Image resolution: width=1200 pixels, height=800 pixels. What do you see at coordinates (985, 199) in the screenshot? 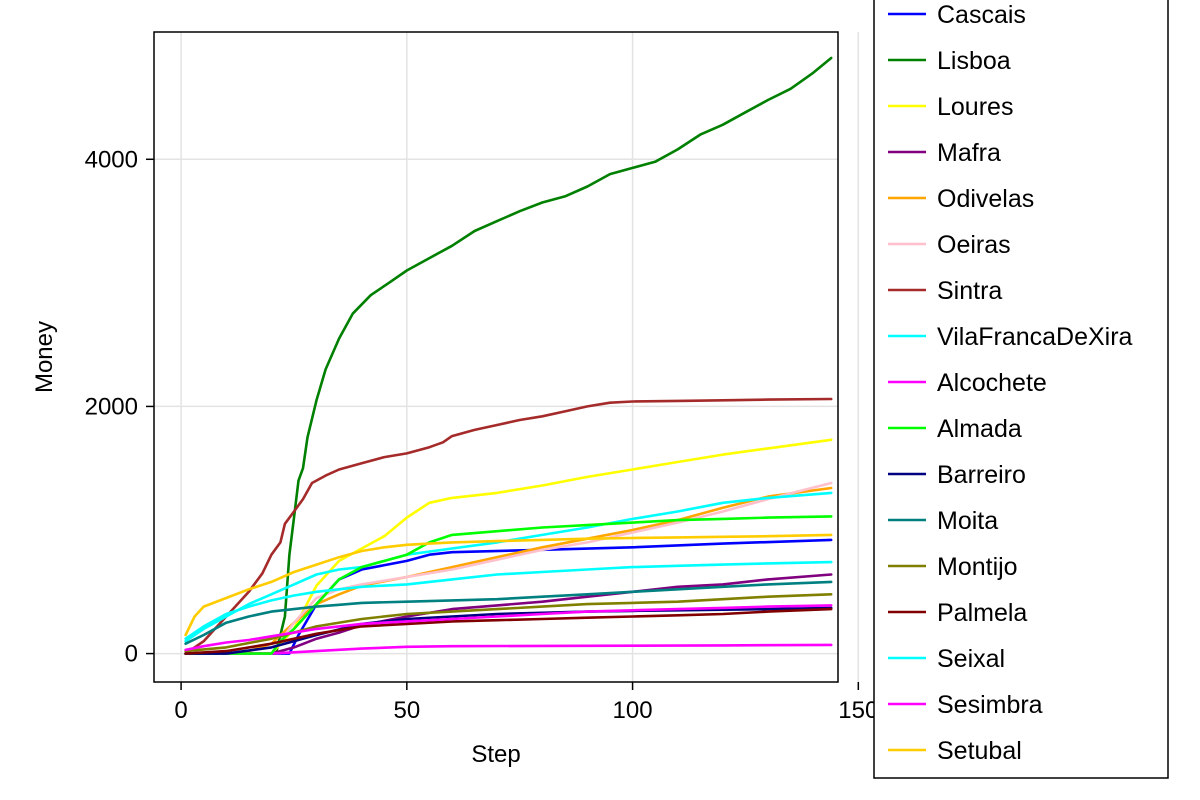
I see `legend-label: Odivelas` at bounding box center [985, 199].